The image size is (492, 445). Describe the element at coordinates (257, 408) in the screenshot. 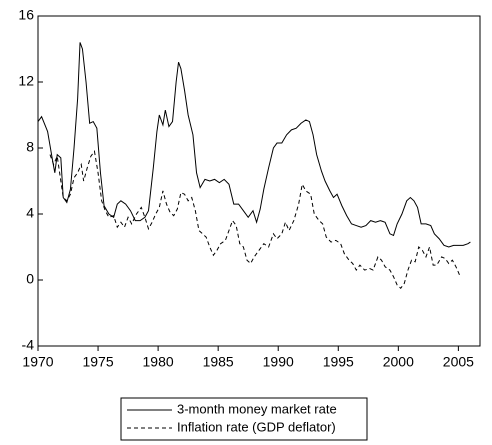

I see `legend-label: 3-month money market rate` at that location.